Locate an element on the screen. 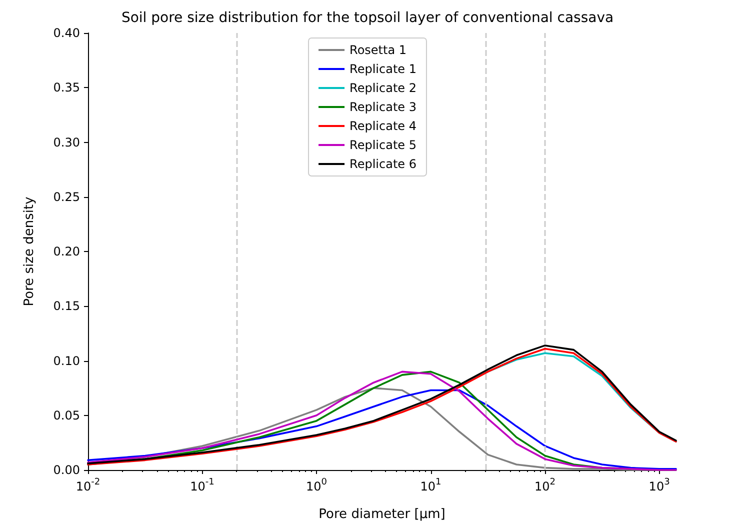 The width and height of the screenshot is (735, 531). x-axis-title: Pore diameter [µm] is located at coordinates (382, 514).